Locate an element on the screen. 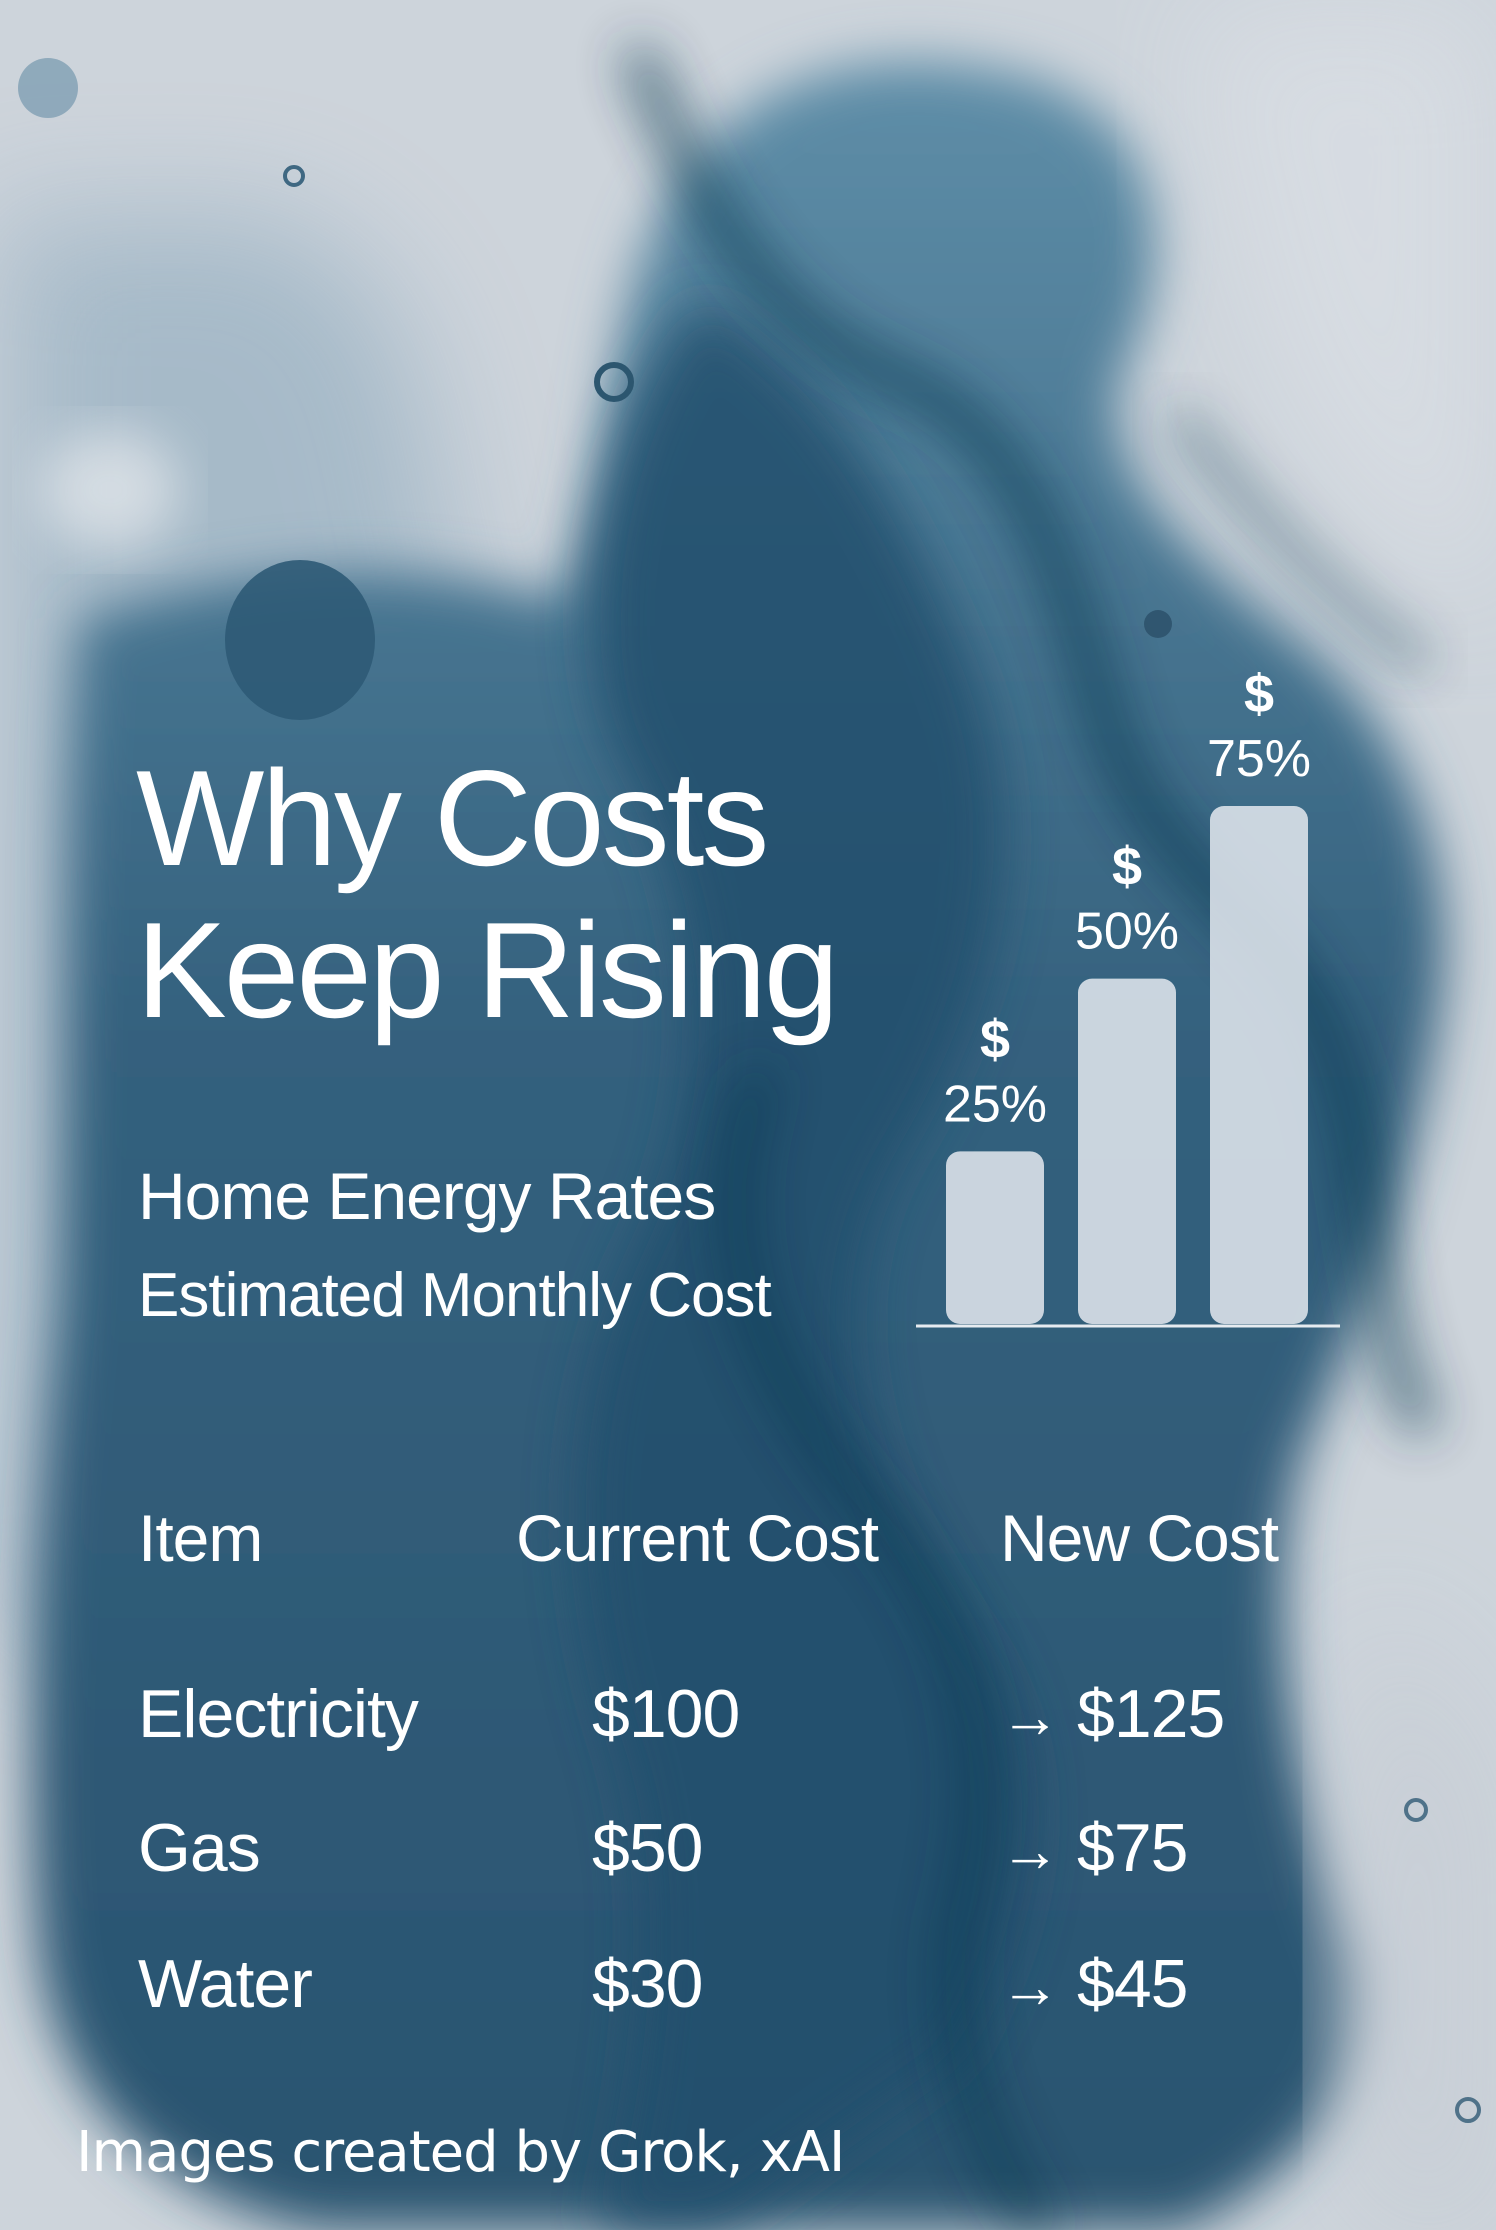 Image resolution: width=1496 pixels, height=2230 pixels. chart-data-label: 75% is located at coordinates (1259, 759).